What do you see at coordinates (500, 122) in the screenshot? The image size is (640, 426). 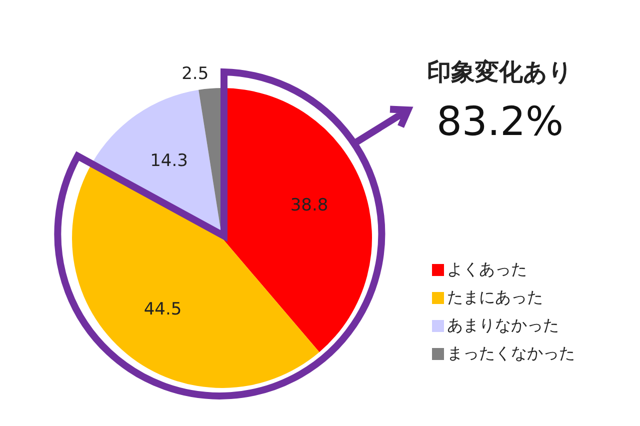 I see `text: 83.2%` at bounding box center [500, 122].